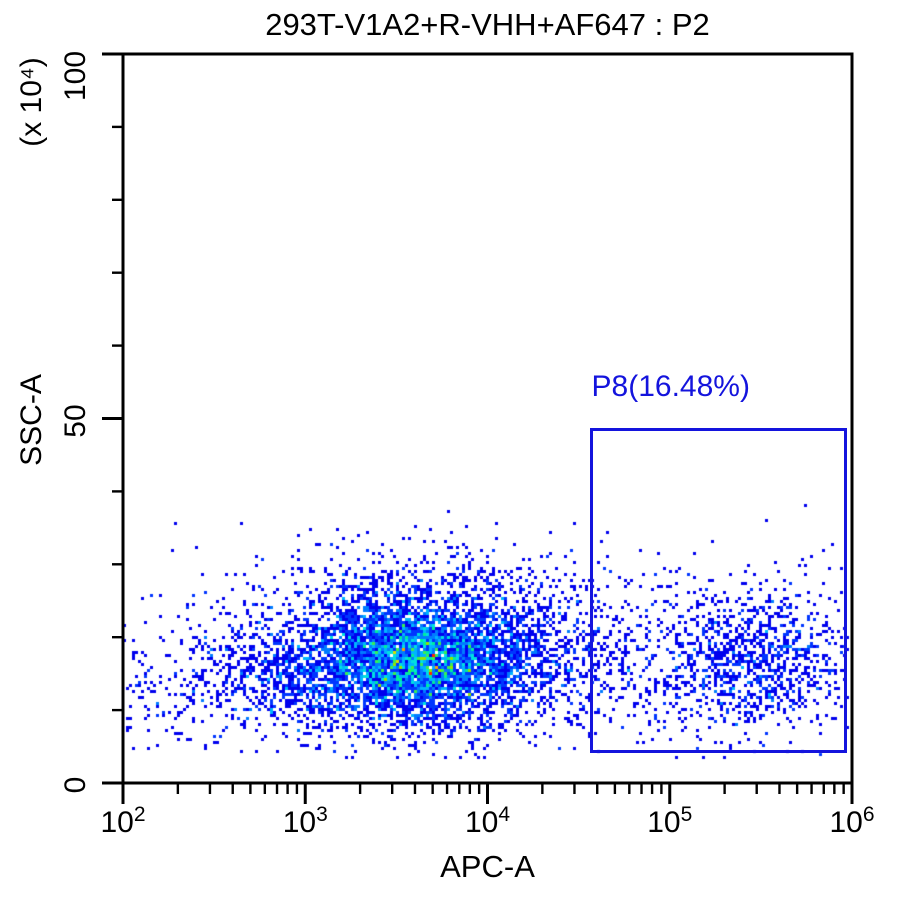 This screenshot has height=900, width=900. Describe the element at coordinates (75, 785) in the screenshot. I see `y-tick-label-0: 0` at that location.